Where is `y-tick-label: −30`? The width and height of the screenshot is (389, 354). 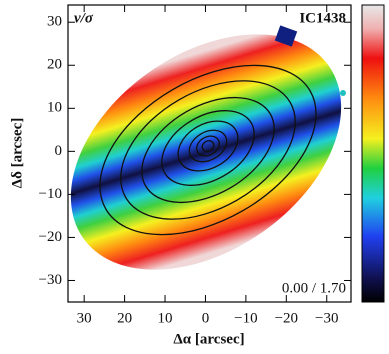
y-tick-label: −30 is located at coordinates (50, 280).